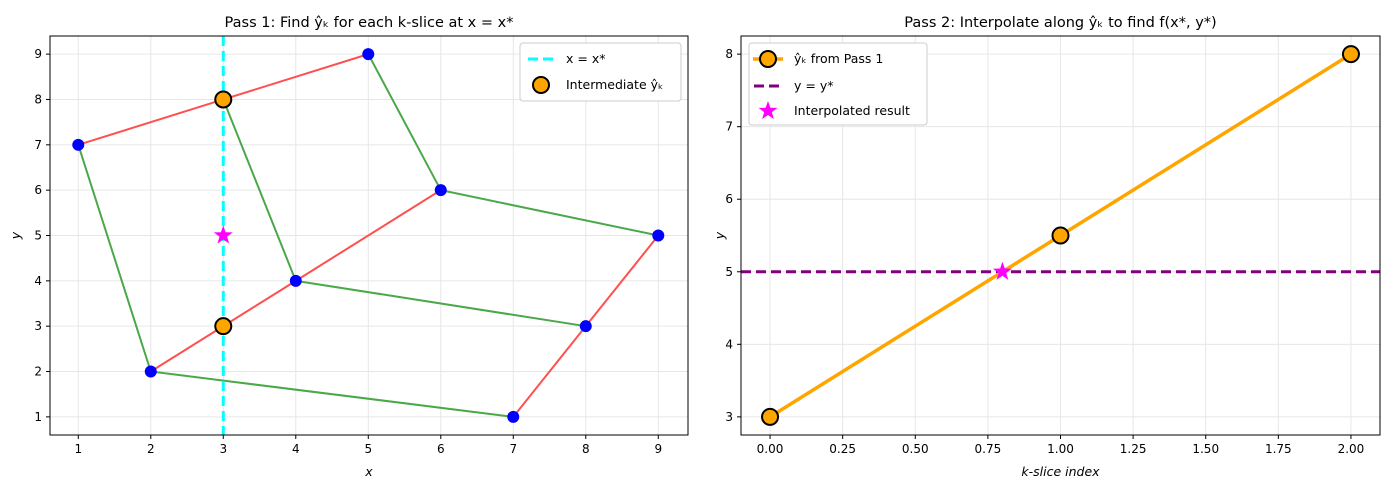  I want to click on x-tick-label: 8, so click(586, 449).